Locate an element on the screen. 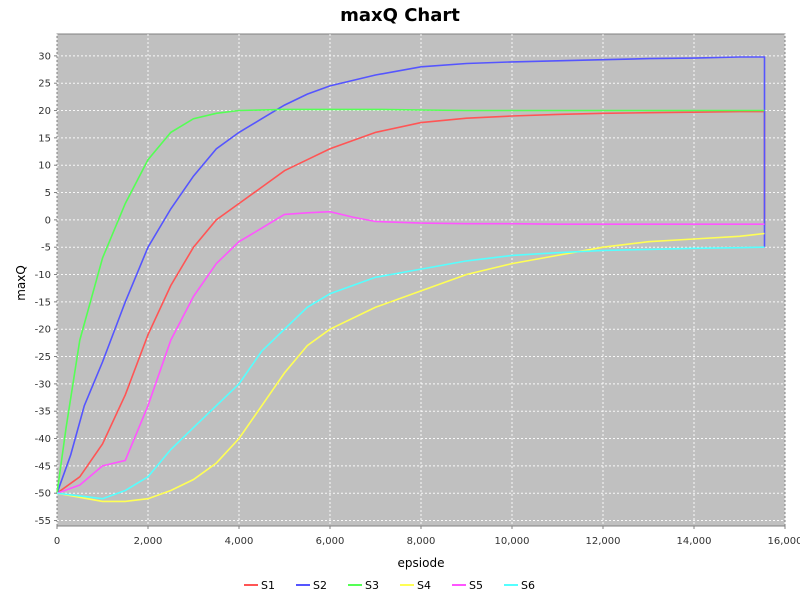 The image size is (800, 604). x-tick-label: 16,000 is located at coordinates (784, 541).